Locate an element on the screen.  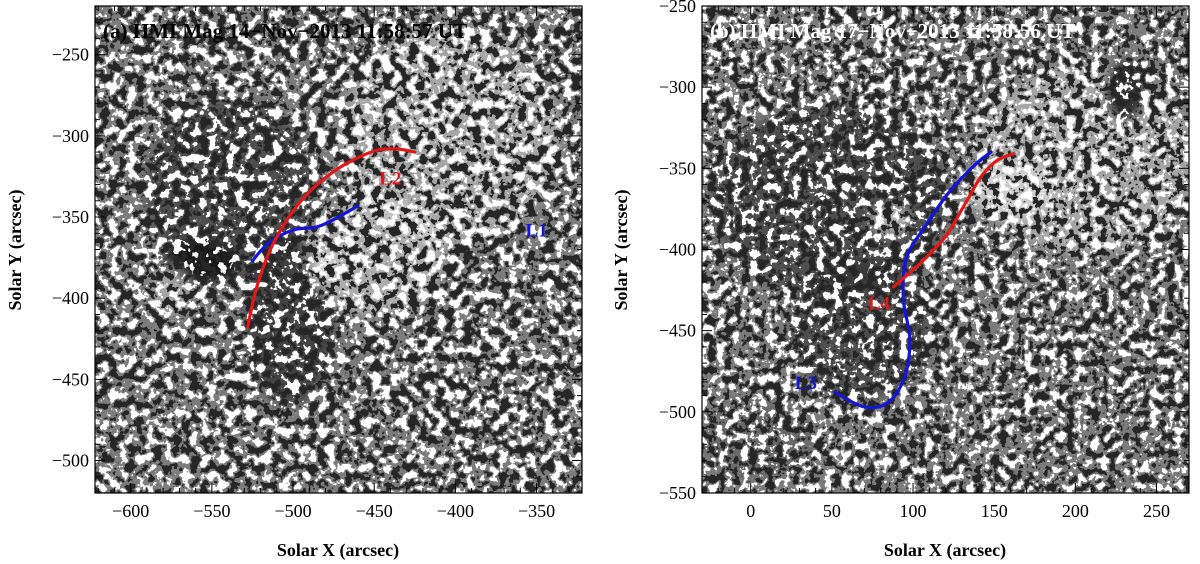
x-tick-label: 250 is located at coordinates (1156, 511).